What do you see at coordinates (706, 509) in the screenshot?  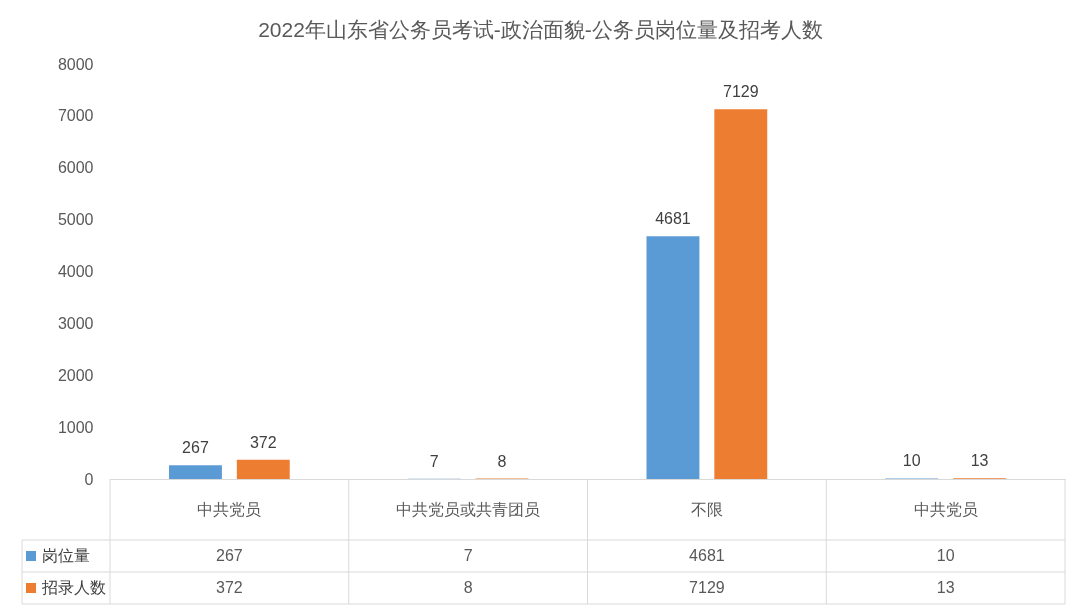 I see `category-label: 不限` at bounding box center [706, 509].